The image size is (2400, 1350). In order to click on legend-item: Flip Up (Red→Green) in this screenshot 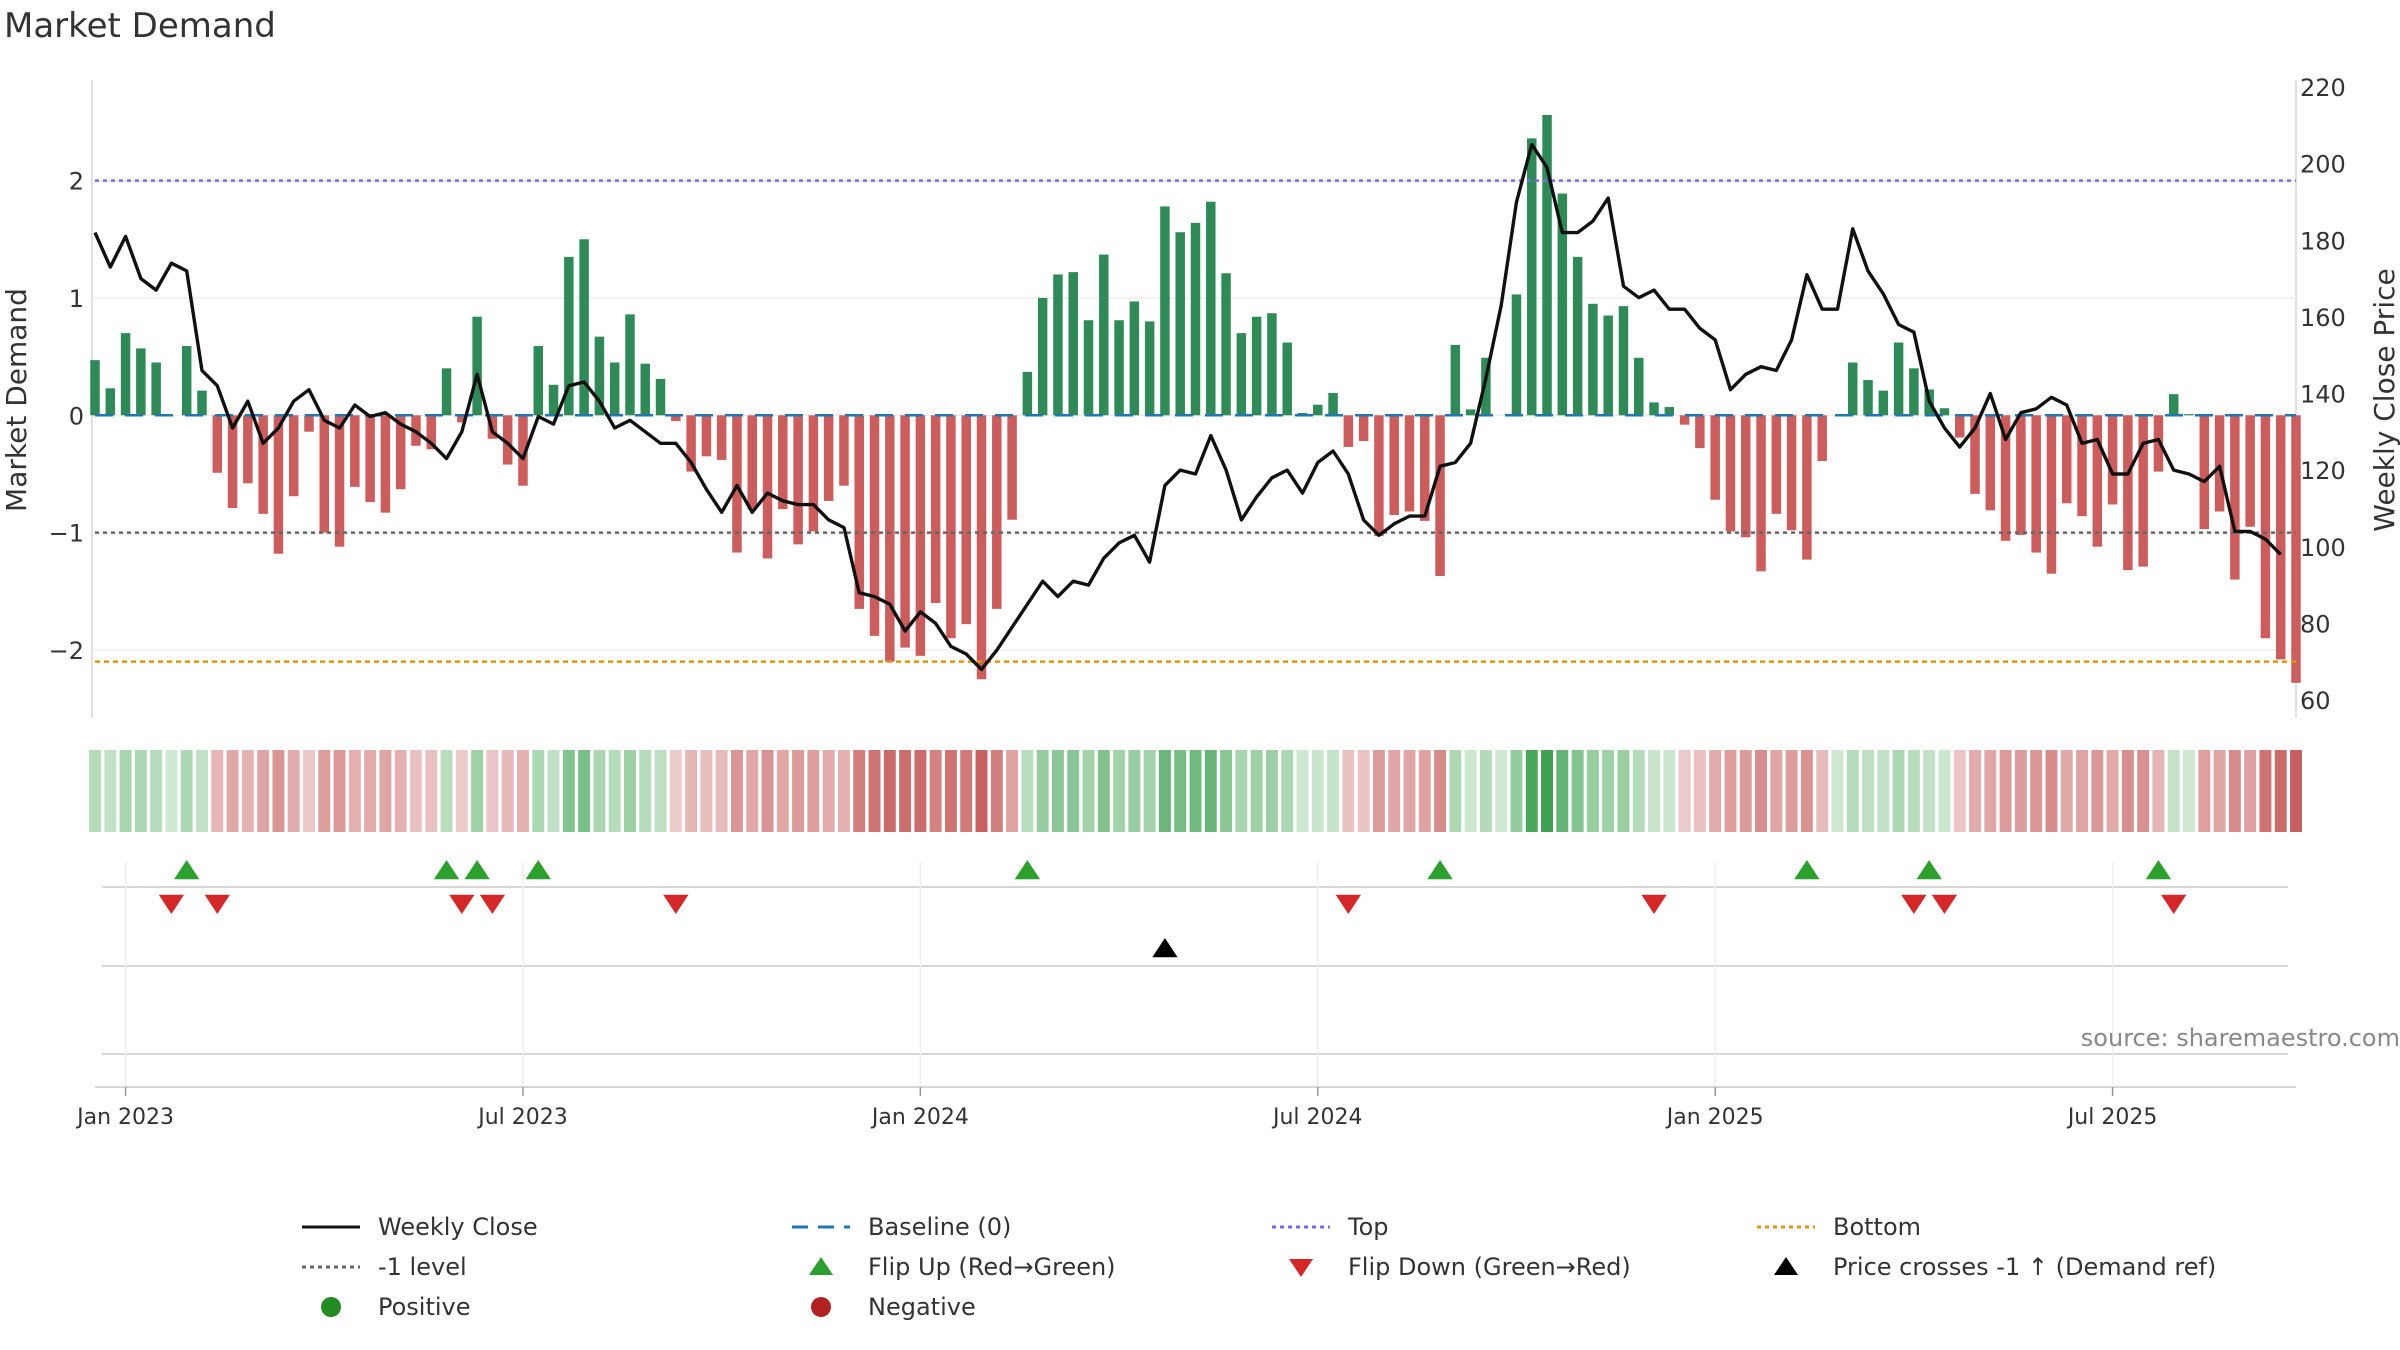, I will do `click(953, 1267)`.